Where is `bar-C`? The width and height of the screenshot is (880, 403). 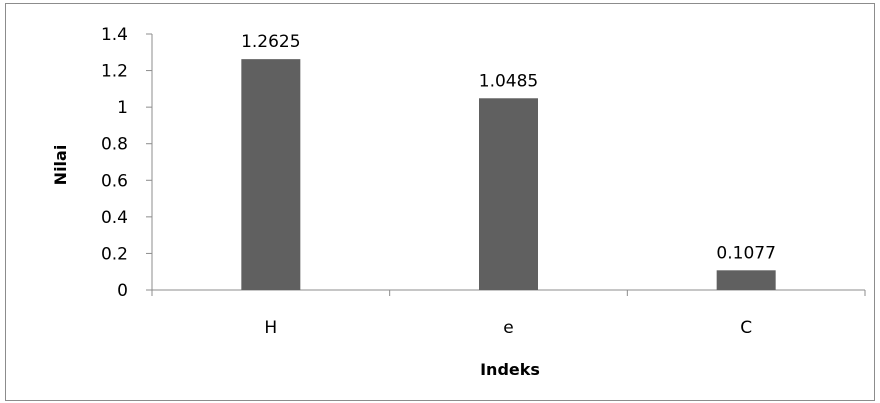 bar-C is located at coordinates (746, 280).